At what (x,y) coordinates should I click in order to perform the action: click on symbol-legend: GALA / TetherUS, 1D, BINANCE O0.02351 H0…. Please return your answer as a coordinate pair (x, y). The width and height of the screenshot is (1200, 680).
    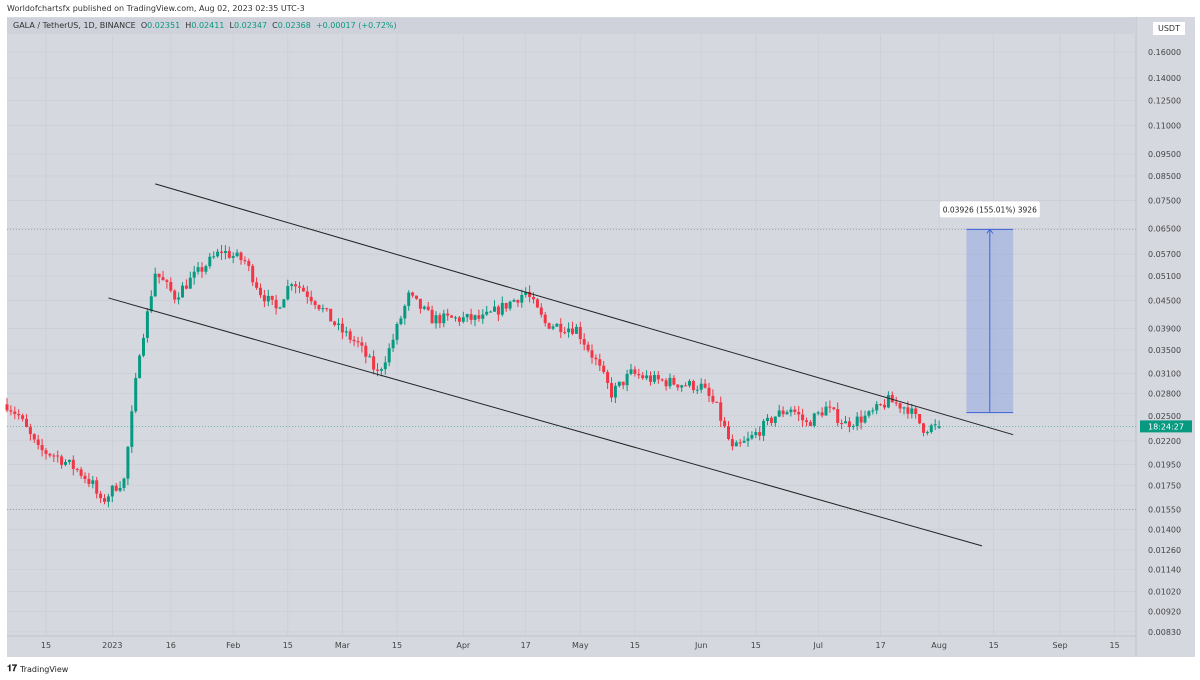
    Looking at the image, I should click on (571, 26).